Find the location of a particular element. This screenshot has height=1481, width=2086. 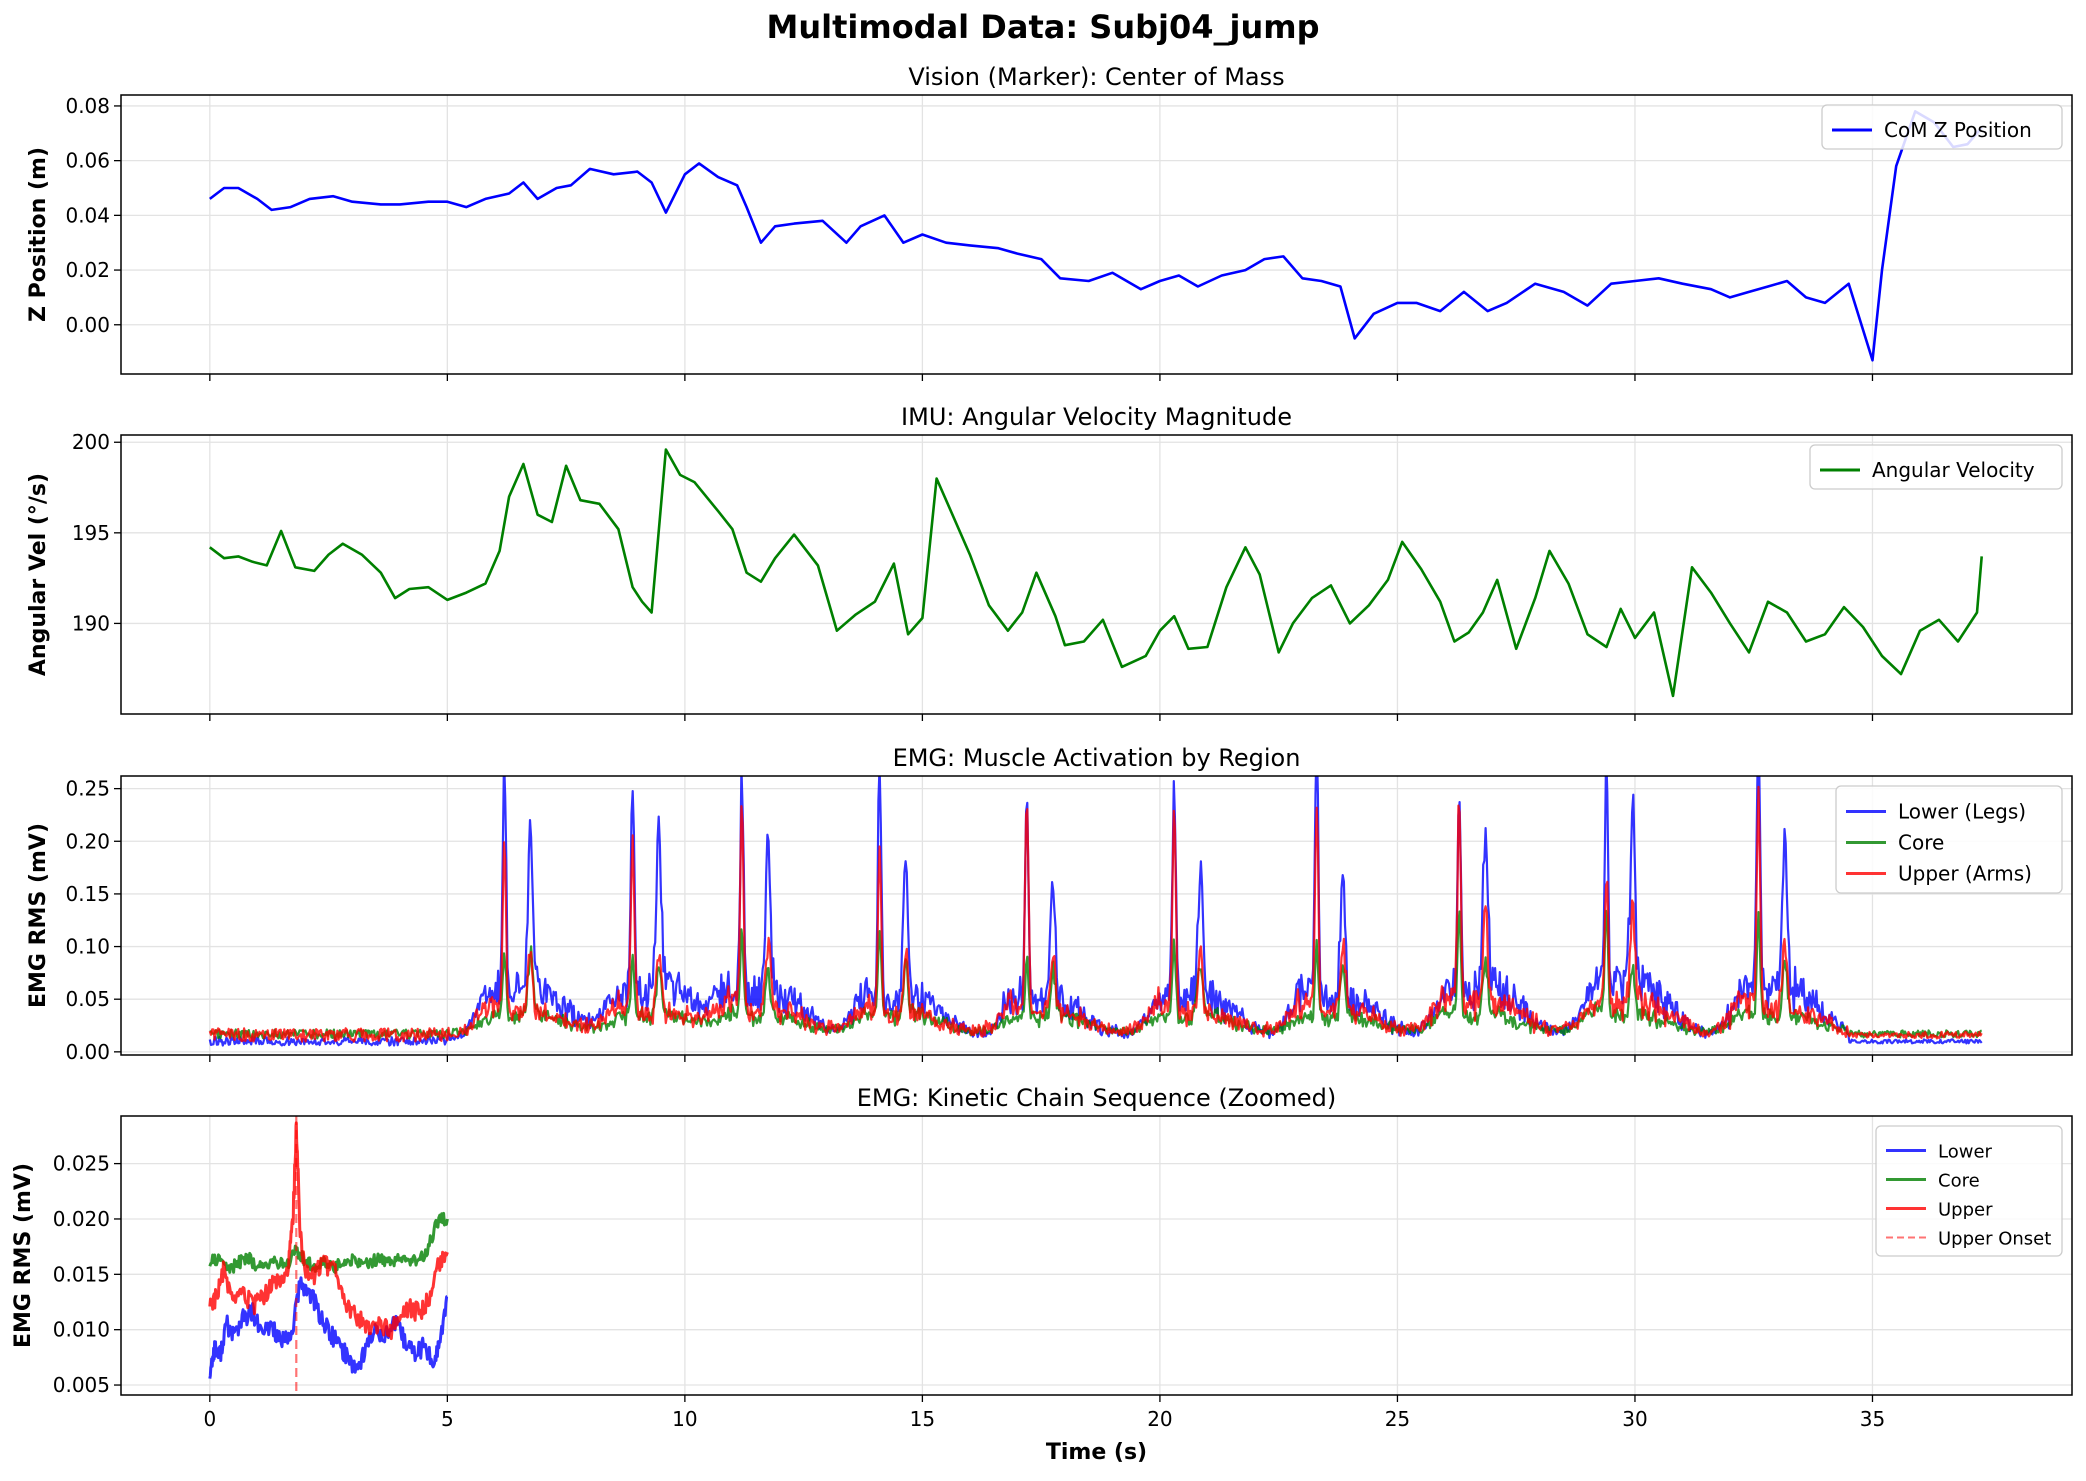

series-line-upper is located at coordinates (328, 1231).